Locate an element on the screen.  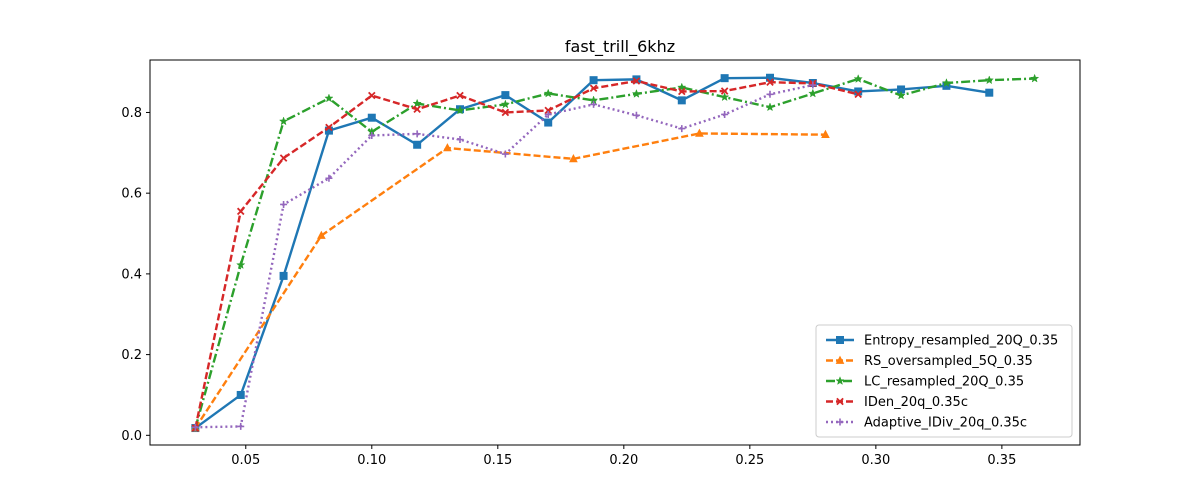
y-tick-label: 0.0 is located at coordinates (131, 436).